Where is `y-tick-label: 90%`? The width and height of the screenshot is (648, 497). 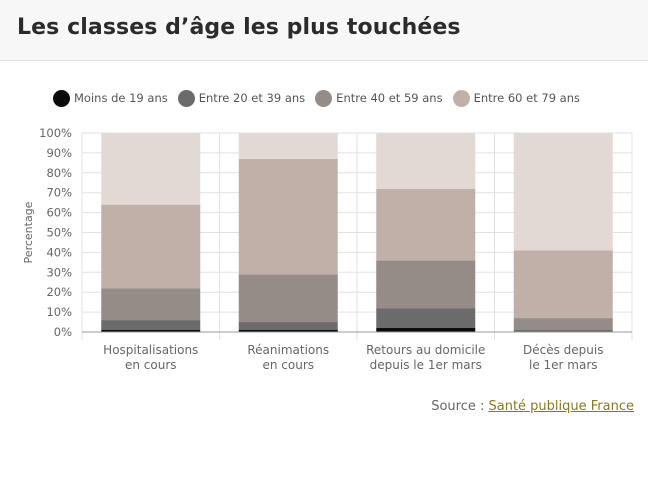 y-tick-label: 90% is located at coordinates (59, 153).